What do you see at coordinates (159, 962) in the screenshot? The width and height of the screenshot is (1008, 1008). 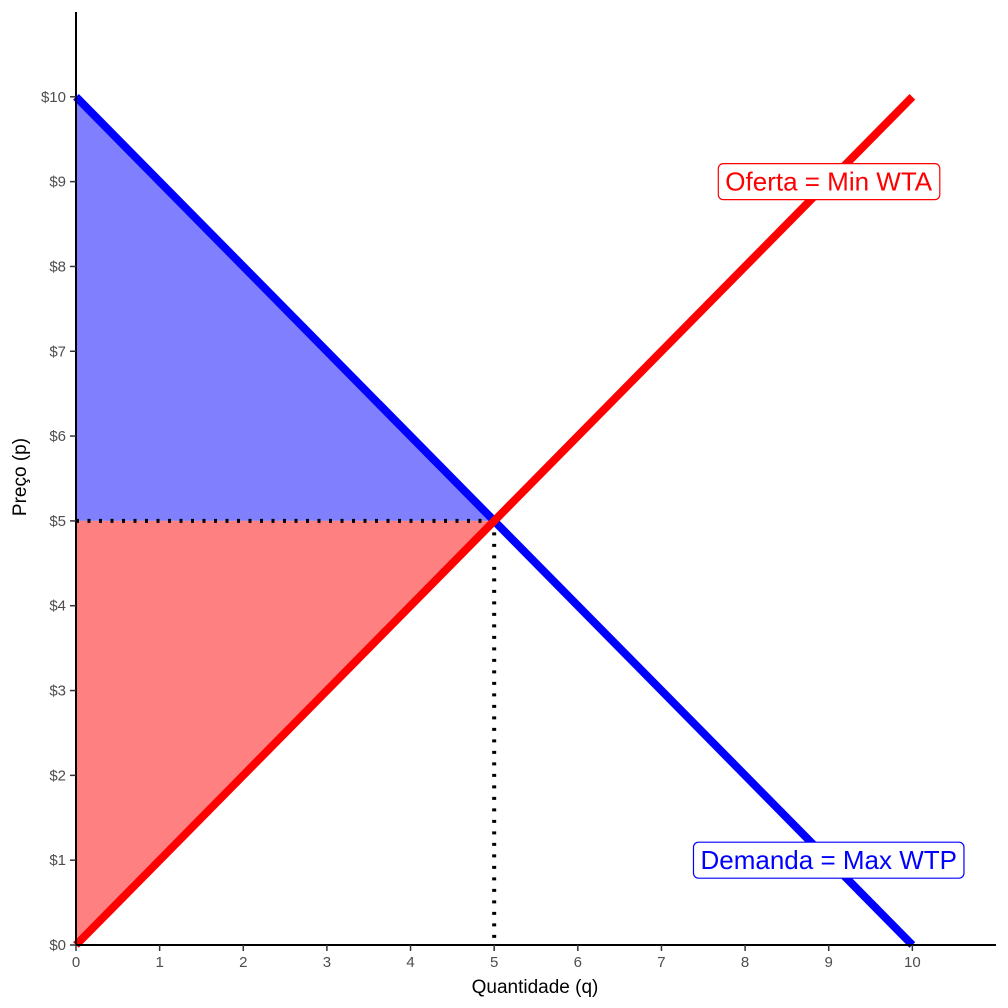 I see `x-tick-label: 1` at bounding box center [159, 962].